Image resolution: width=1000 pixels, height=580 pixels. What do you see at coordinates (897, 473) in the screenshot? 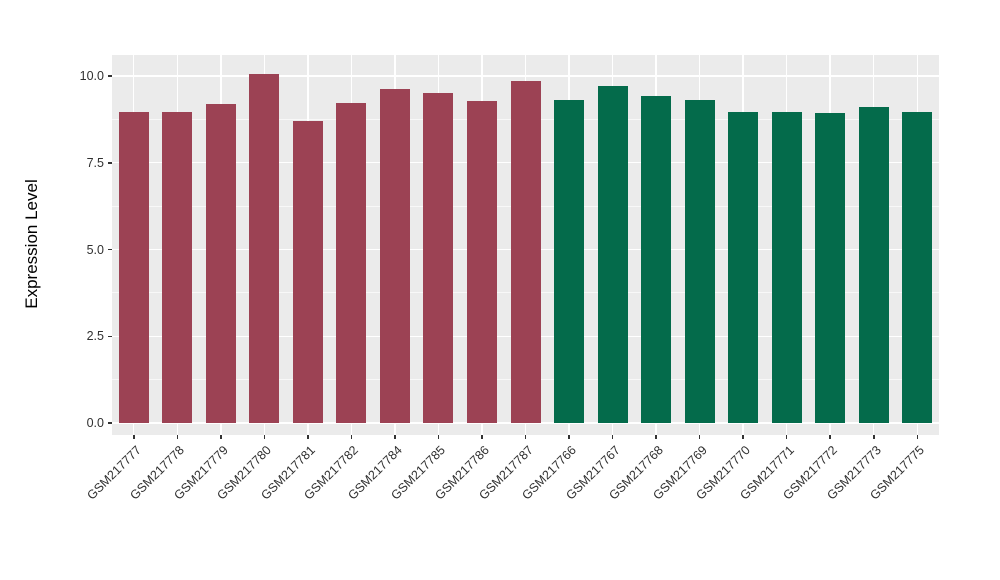
I see `x-tick-label-GSM217775: GSM217775` at bounding box center [897, 473].